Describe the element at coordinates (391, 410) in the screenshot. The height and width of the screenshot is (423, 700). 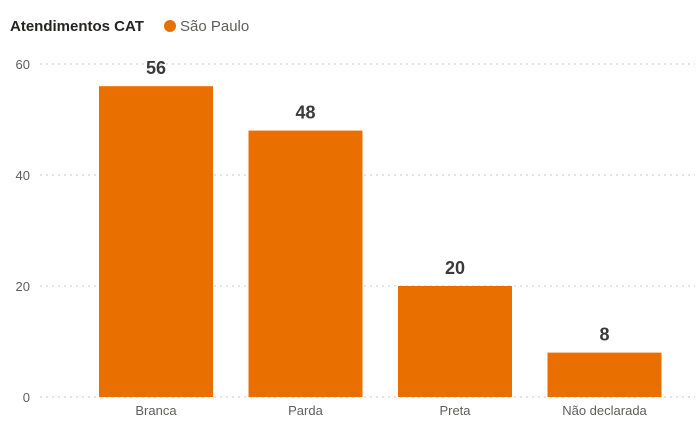
I see `x-axis: Branca Parda Preta Não declarada` at that location.